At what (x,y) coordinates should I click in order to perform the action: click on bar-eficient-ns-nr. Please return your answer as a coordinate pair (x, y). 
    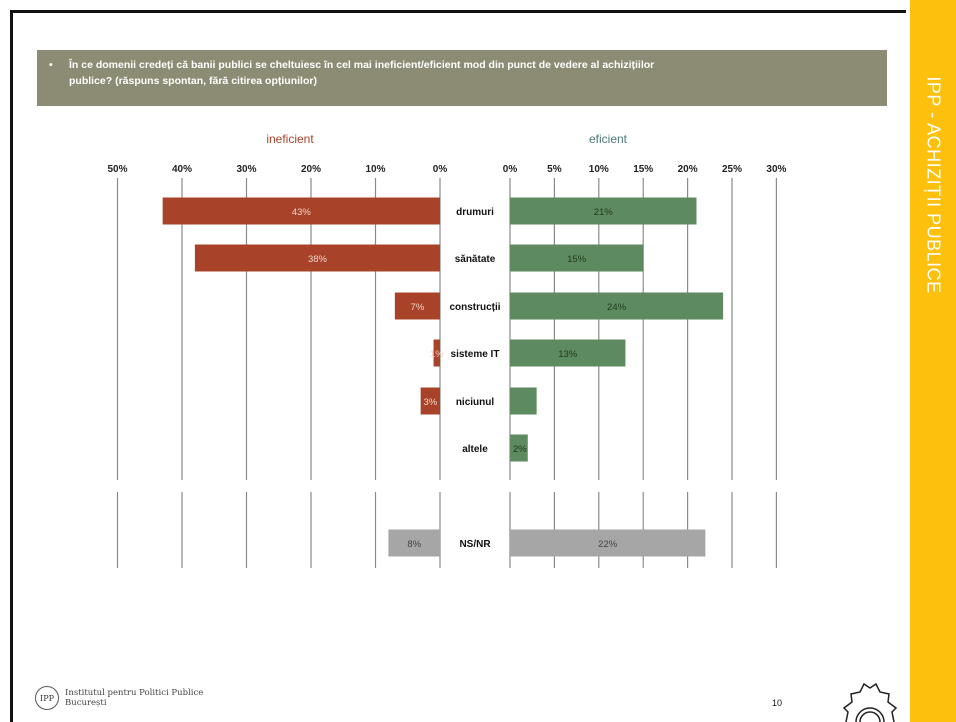
    Looking at the image, I should click on (608, 543).